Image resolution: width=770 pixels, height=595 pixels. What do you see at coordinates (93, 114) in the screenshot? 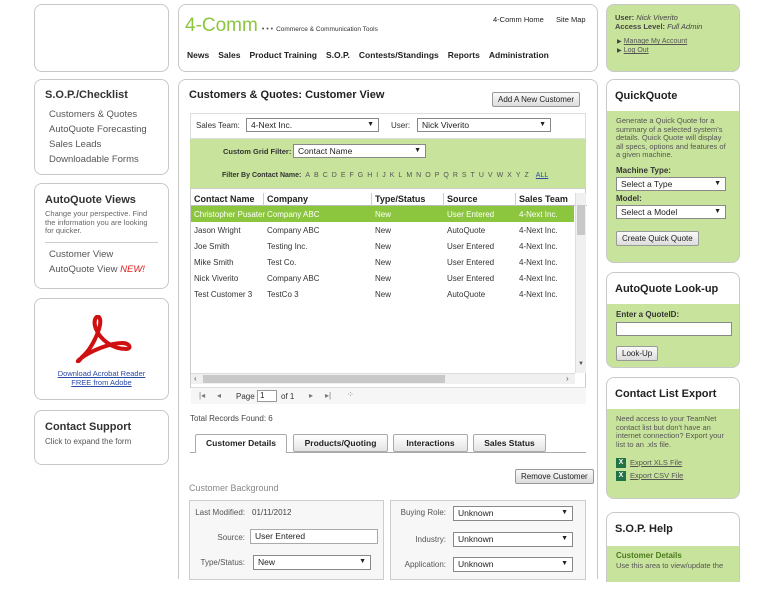
I see `sidebar-item-customers-quotes: Customers & Quotes` at bounding box center [93, 114].